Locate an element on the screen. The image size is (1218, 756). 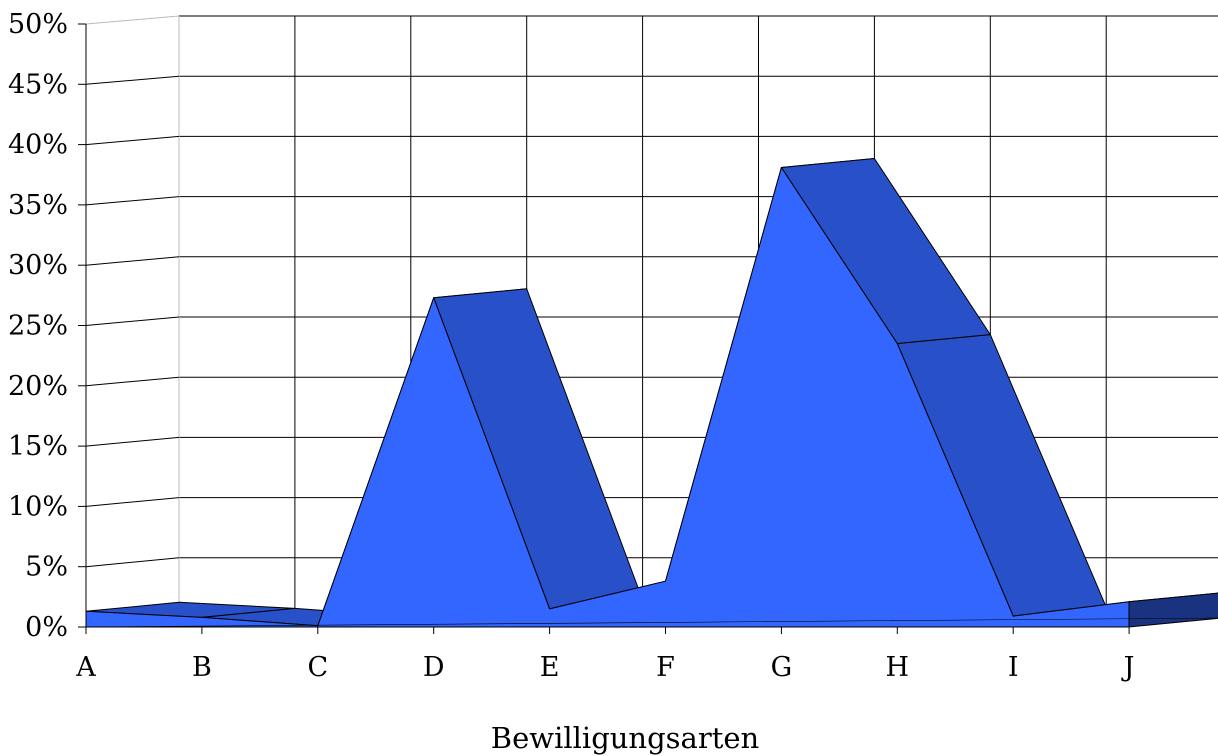
y-tick-label: 50% is located at coordinates (38, 24).